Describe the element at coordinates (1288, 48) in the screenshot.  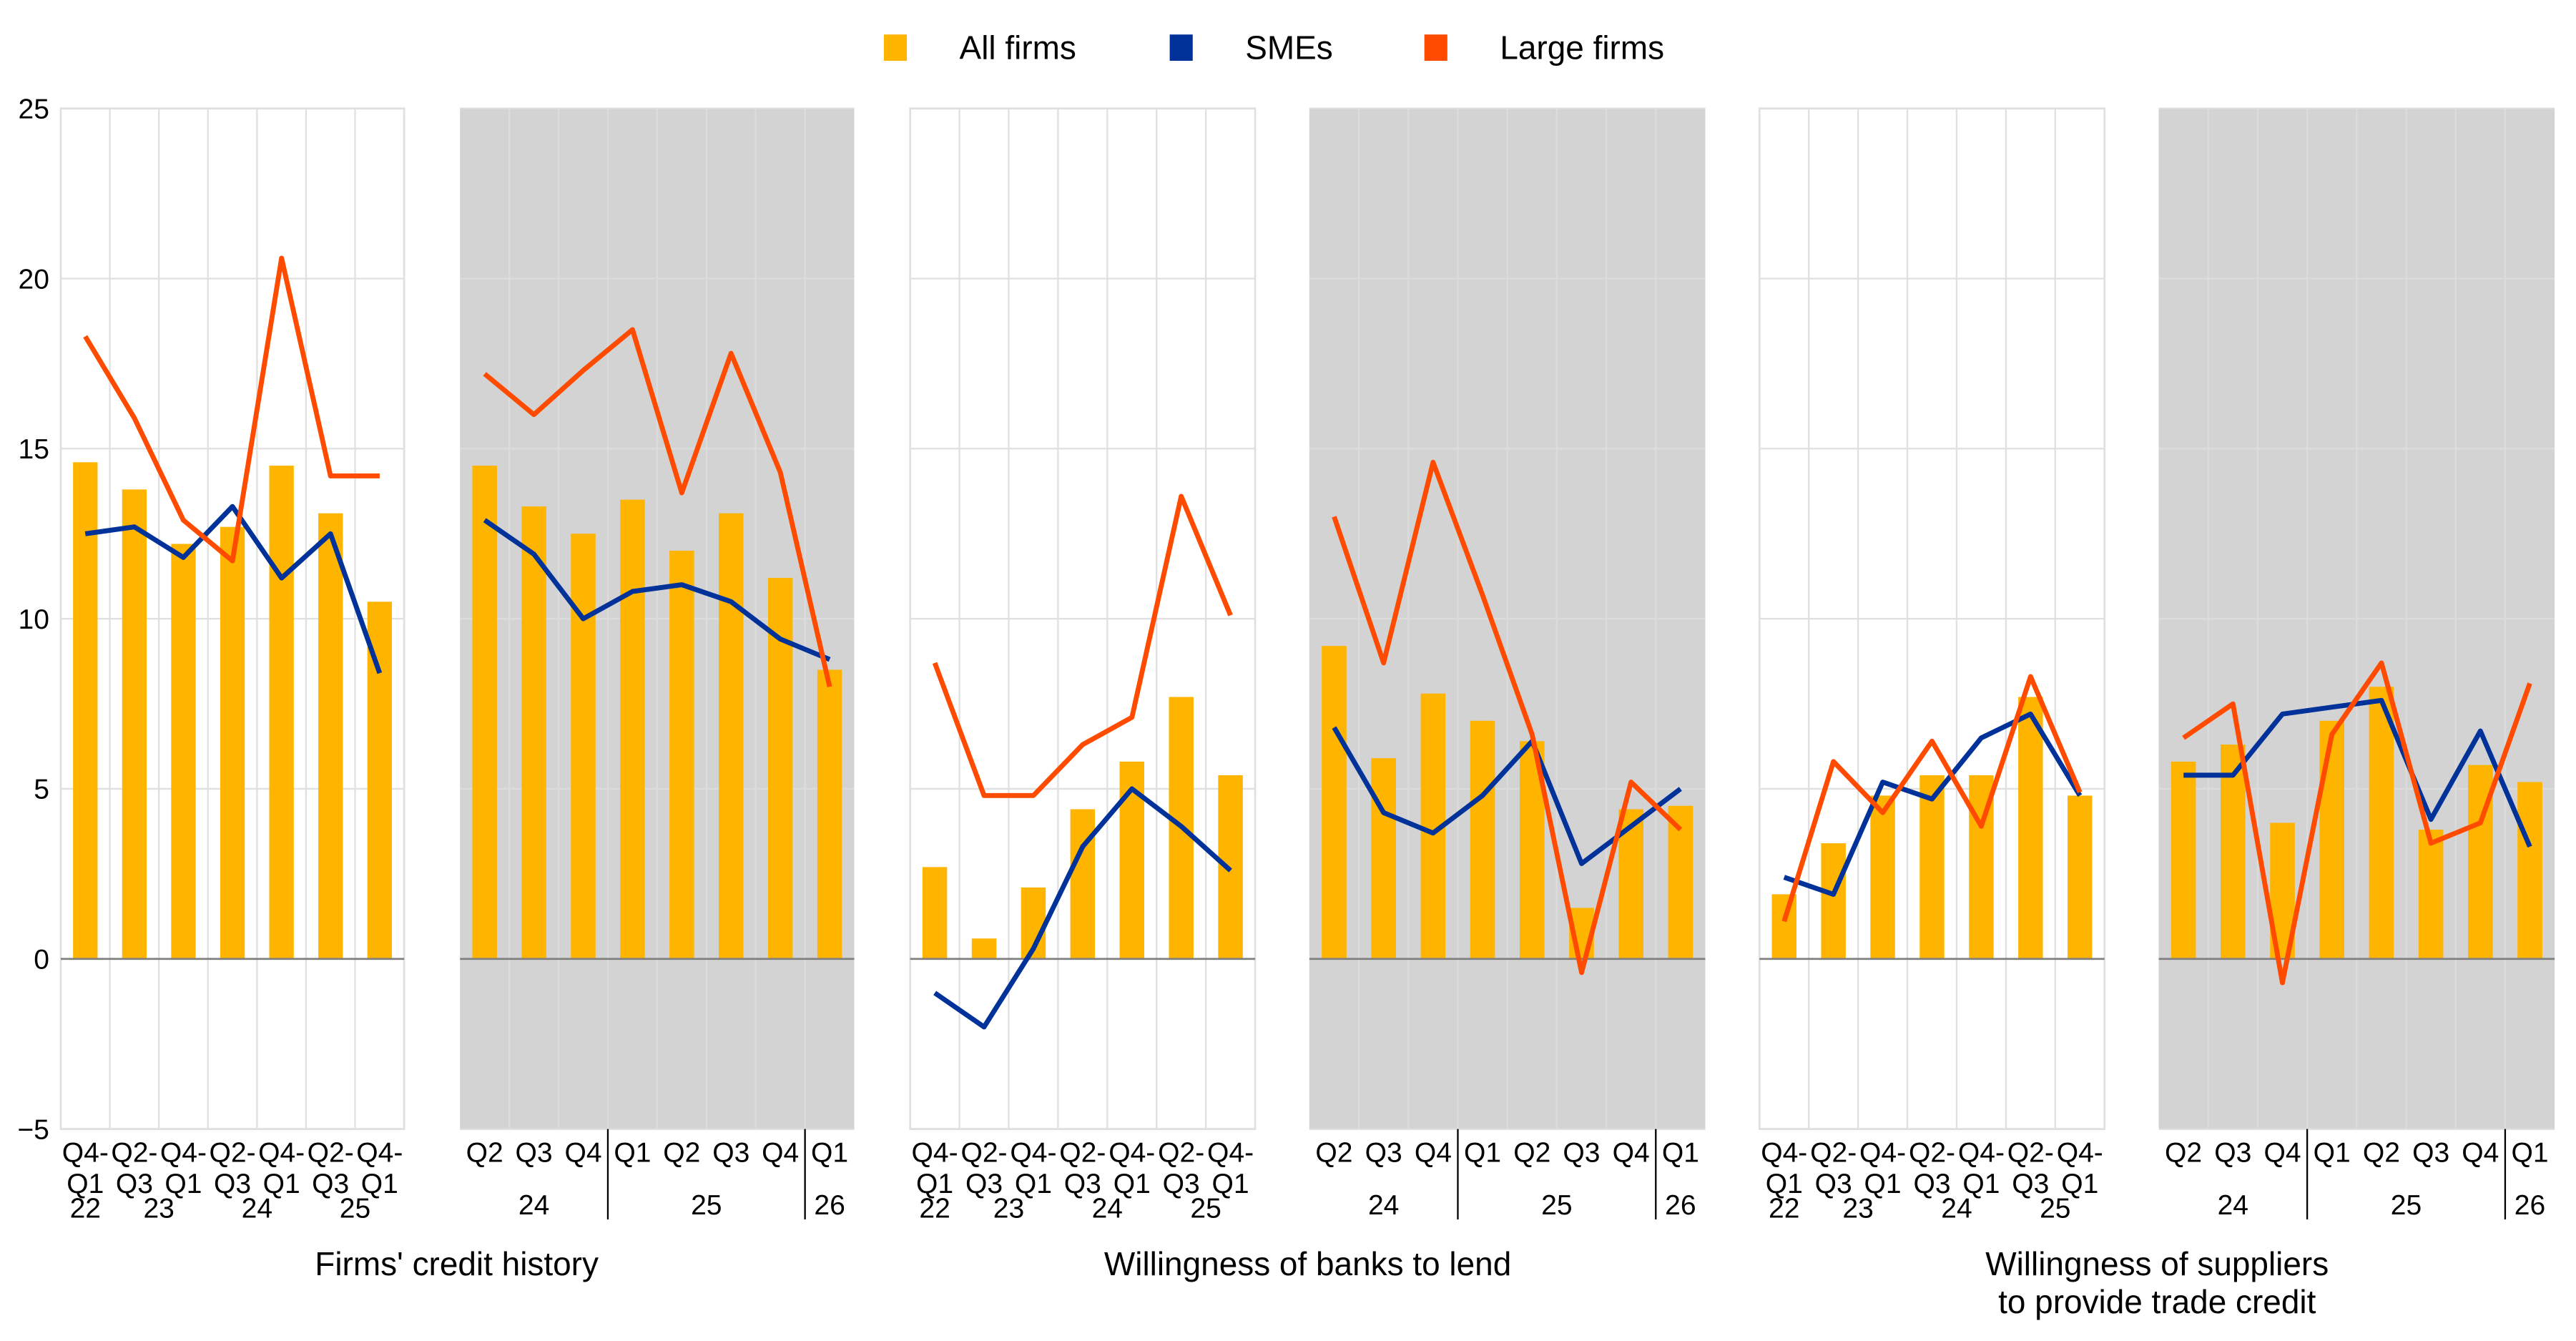
I see `legend-label-smes: SMEs` at that location.